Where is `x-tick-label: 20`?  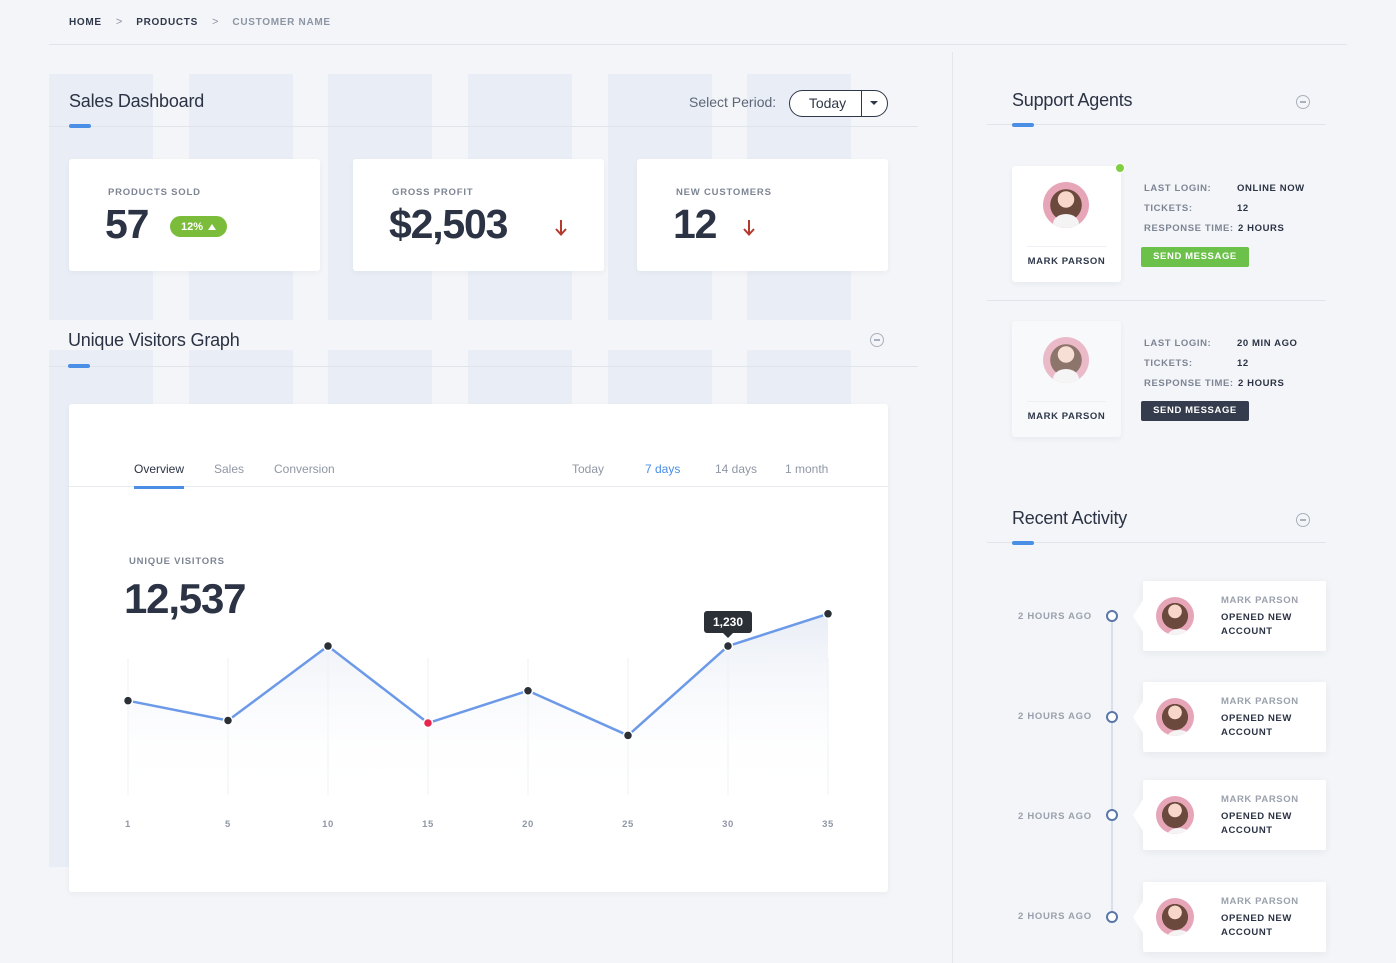 x-tick-label: 20 is located at coordinates (528, 824).